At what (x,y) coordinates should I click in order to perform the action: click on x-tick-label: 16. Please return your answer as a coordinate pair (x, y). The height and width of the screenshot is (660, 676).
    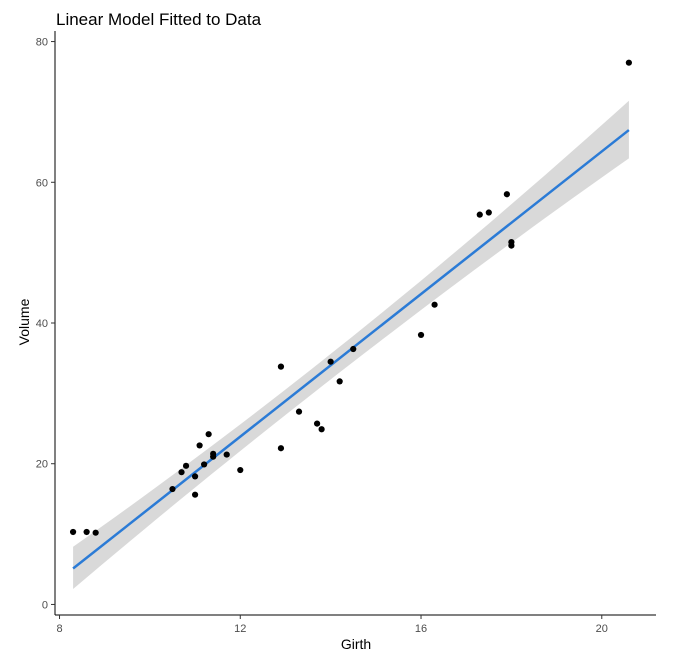
    Looking at the image, I should click on (421, 629).